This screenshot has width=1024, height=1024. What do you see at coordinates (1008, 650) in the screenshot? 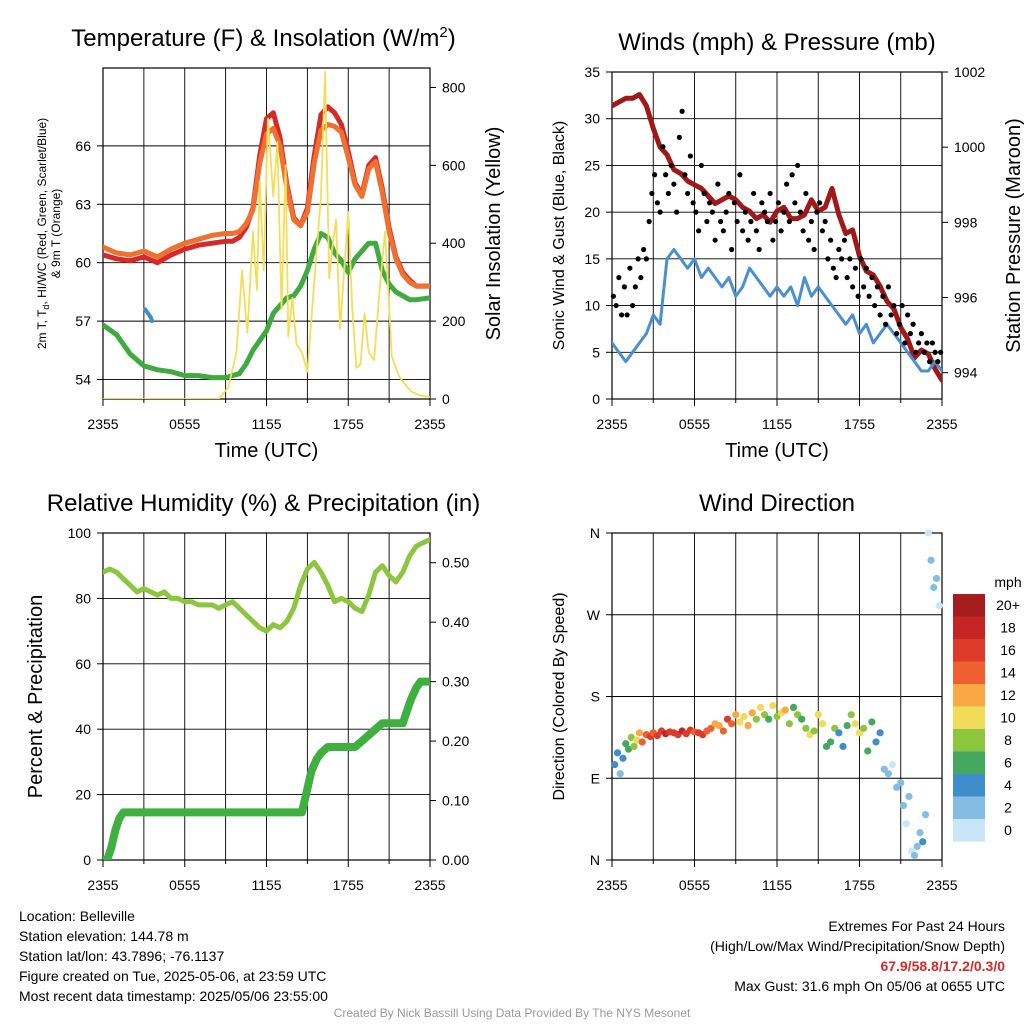
I see `colorbar-label: 16` at bounding box center [1008, 650].